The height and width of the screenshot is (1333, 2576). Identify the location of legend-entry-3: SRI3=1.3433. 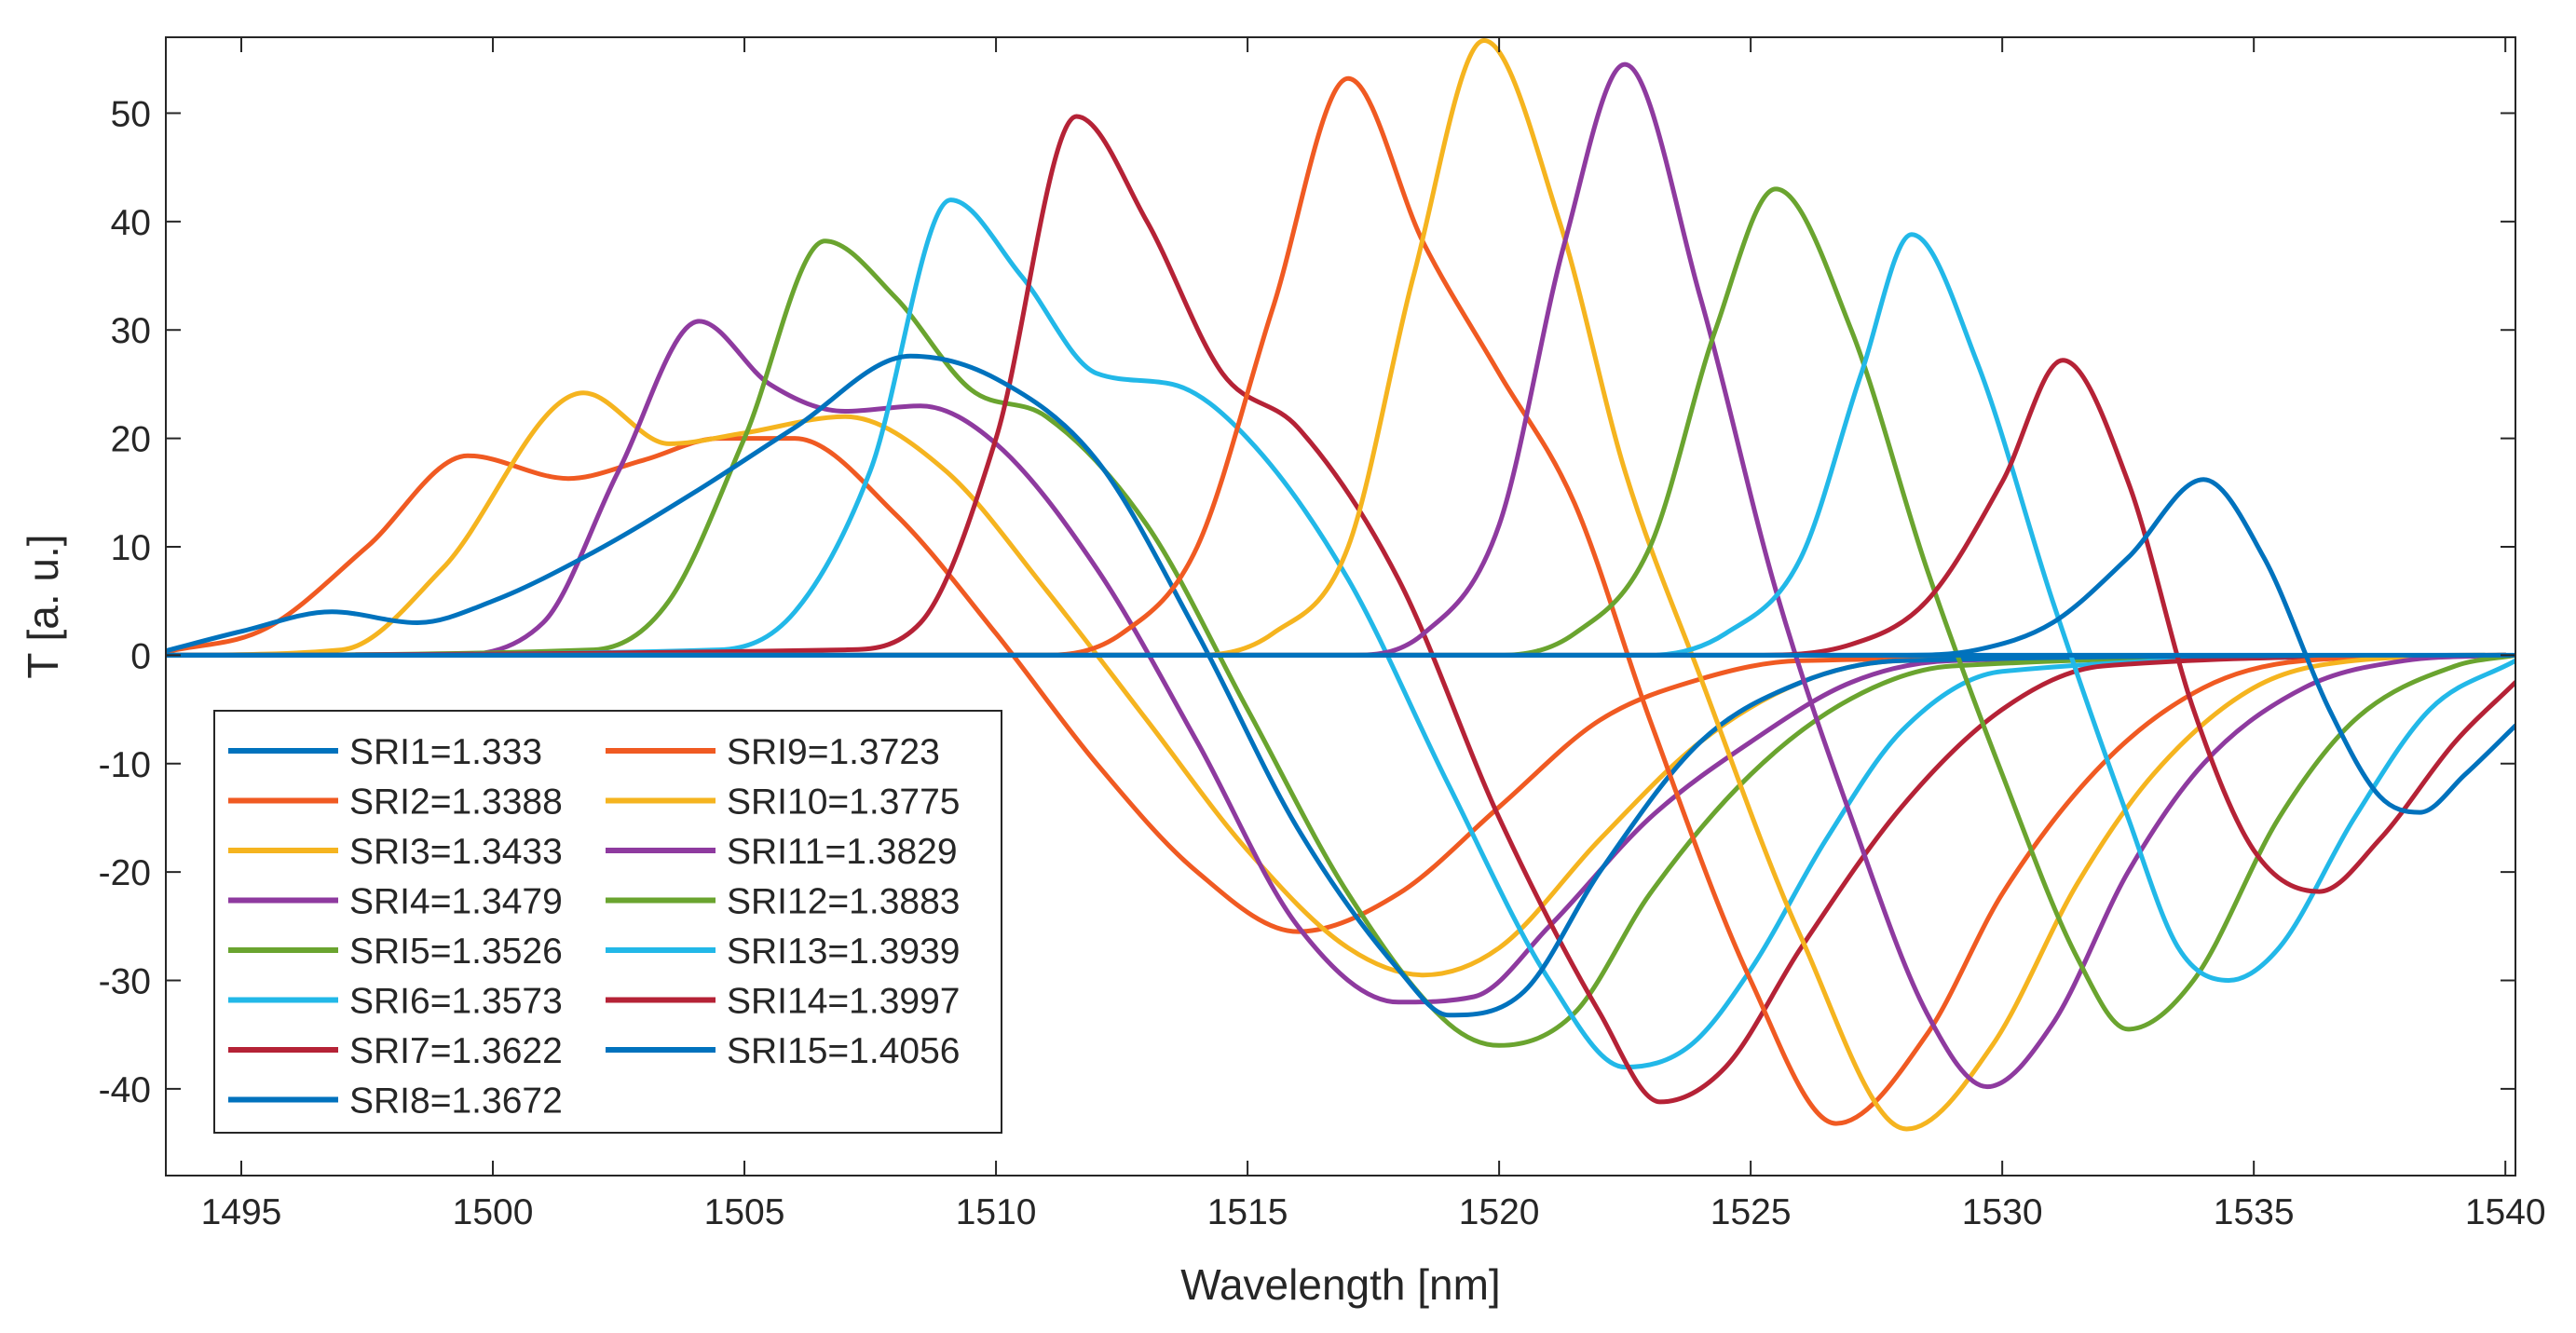
(456, 852).